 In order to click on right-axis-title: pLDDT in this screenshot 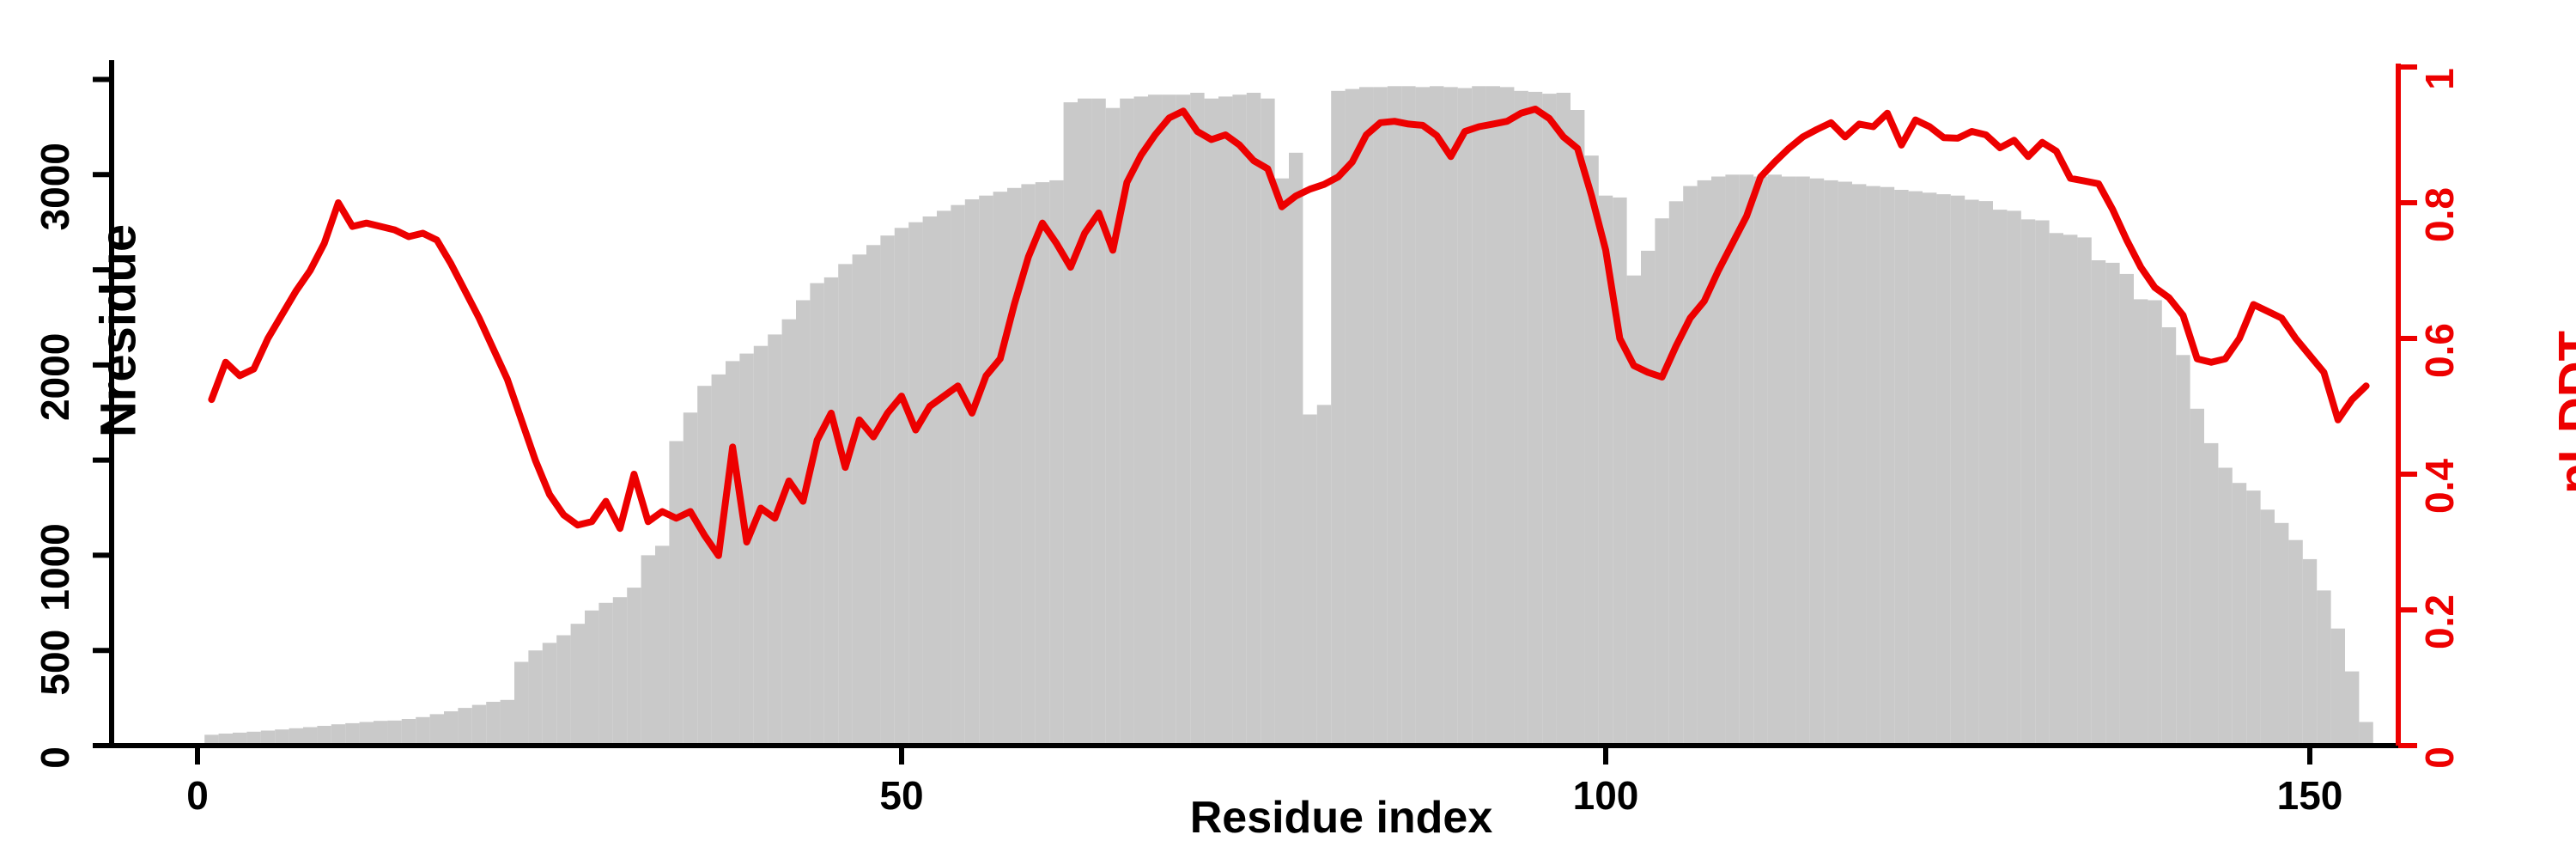, I will do `click(2562, 412)`.